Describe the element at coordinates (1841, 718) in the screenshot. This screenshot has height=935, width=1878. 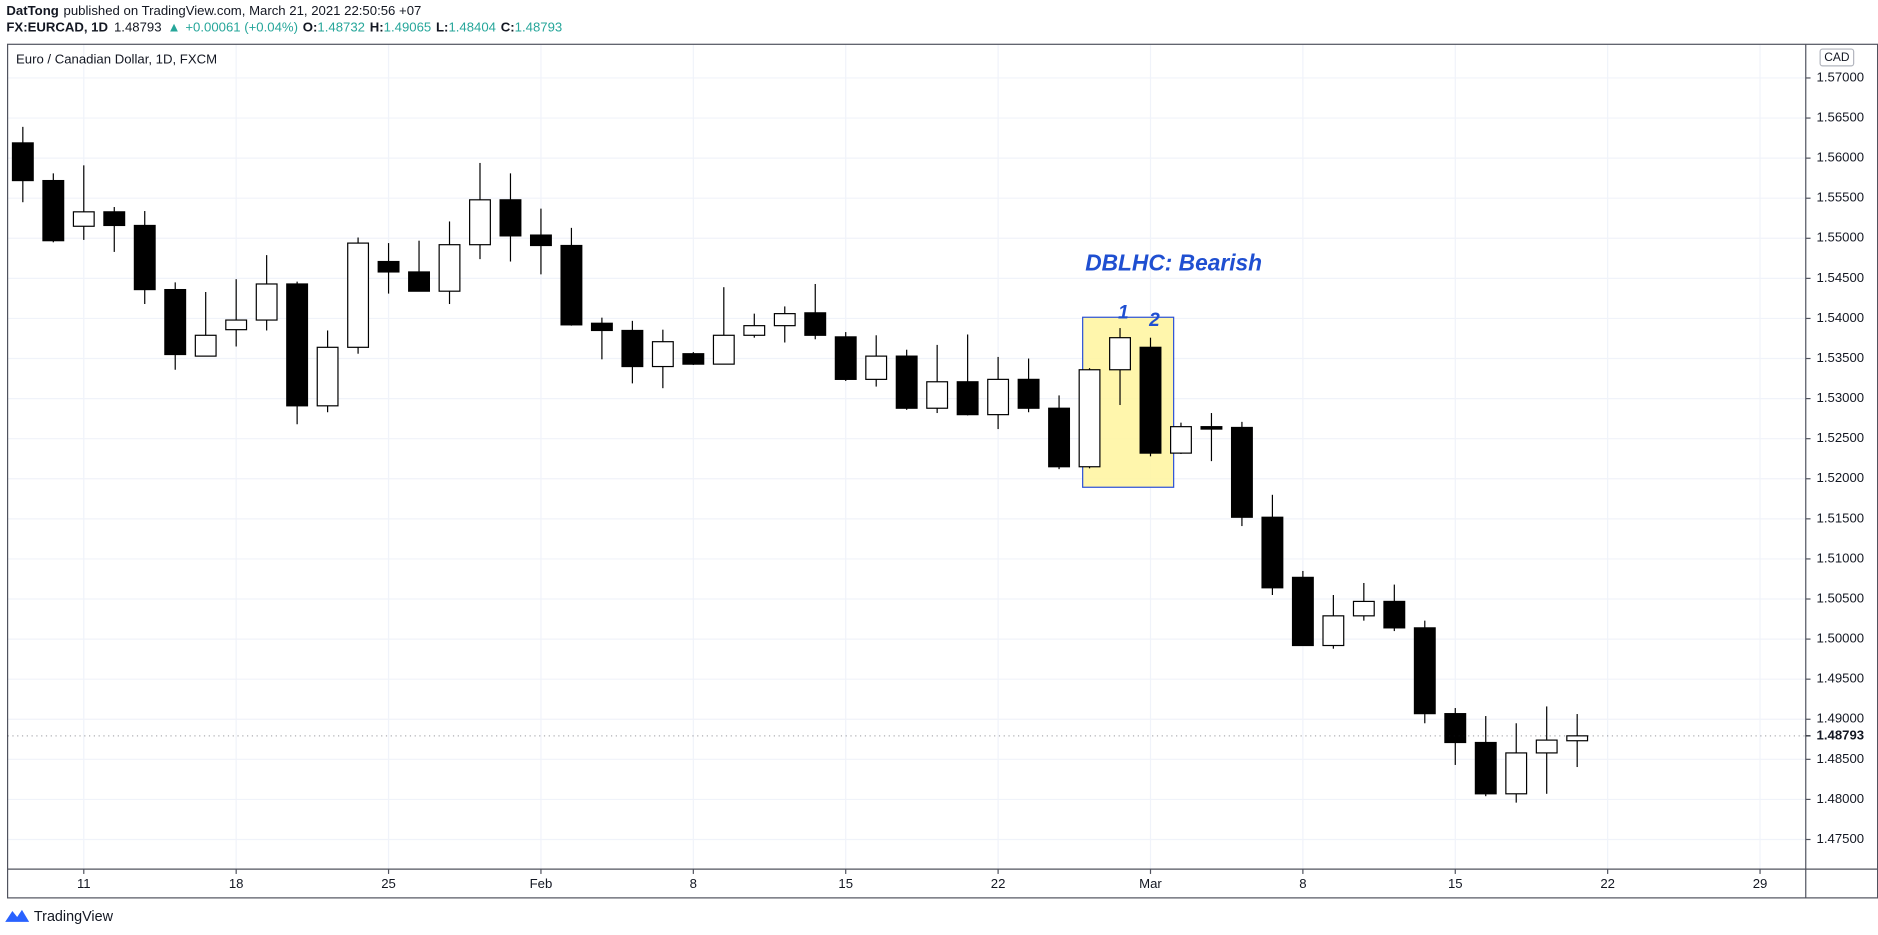
I see `y-tick-label: 1.49000` at that location.